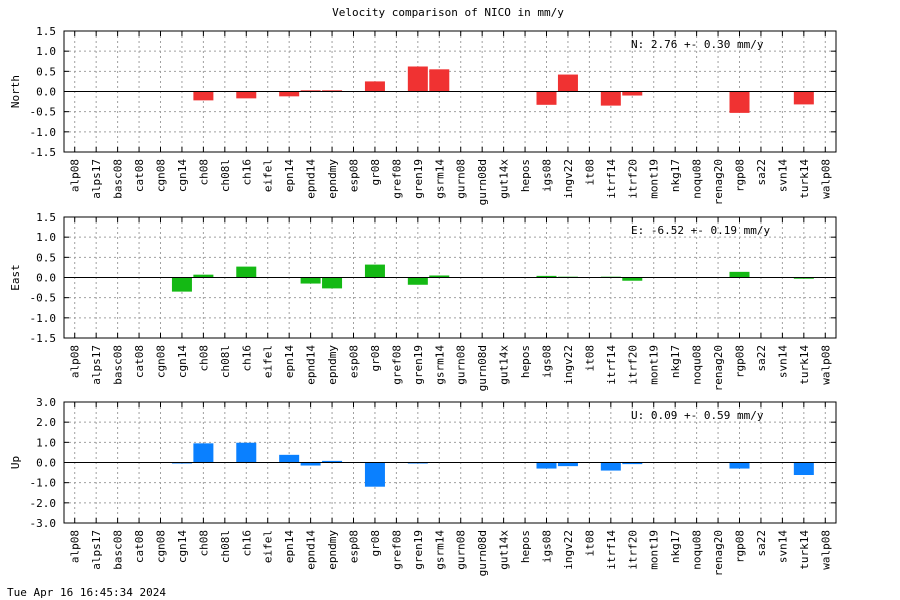  What do you see at coordinates (654, 550) in the screenshot?
I see `x-tick-label: mont19` at bounding box center [654, 550].